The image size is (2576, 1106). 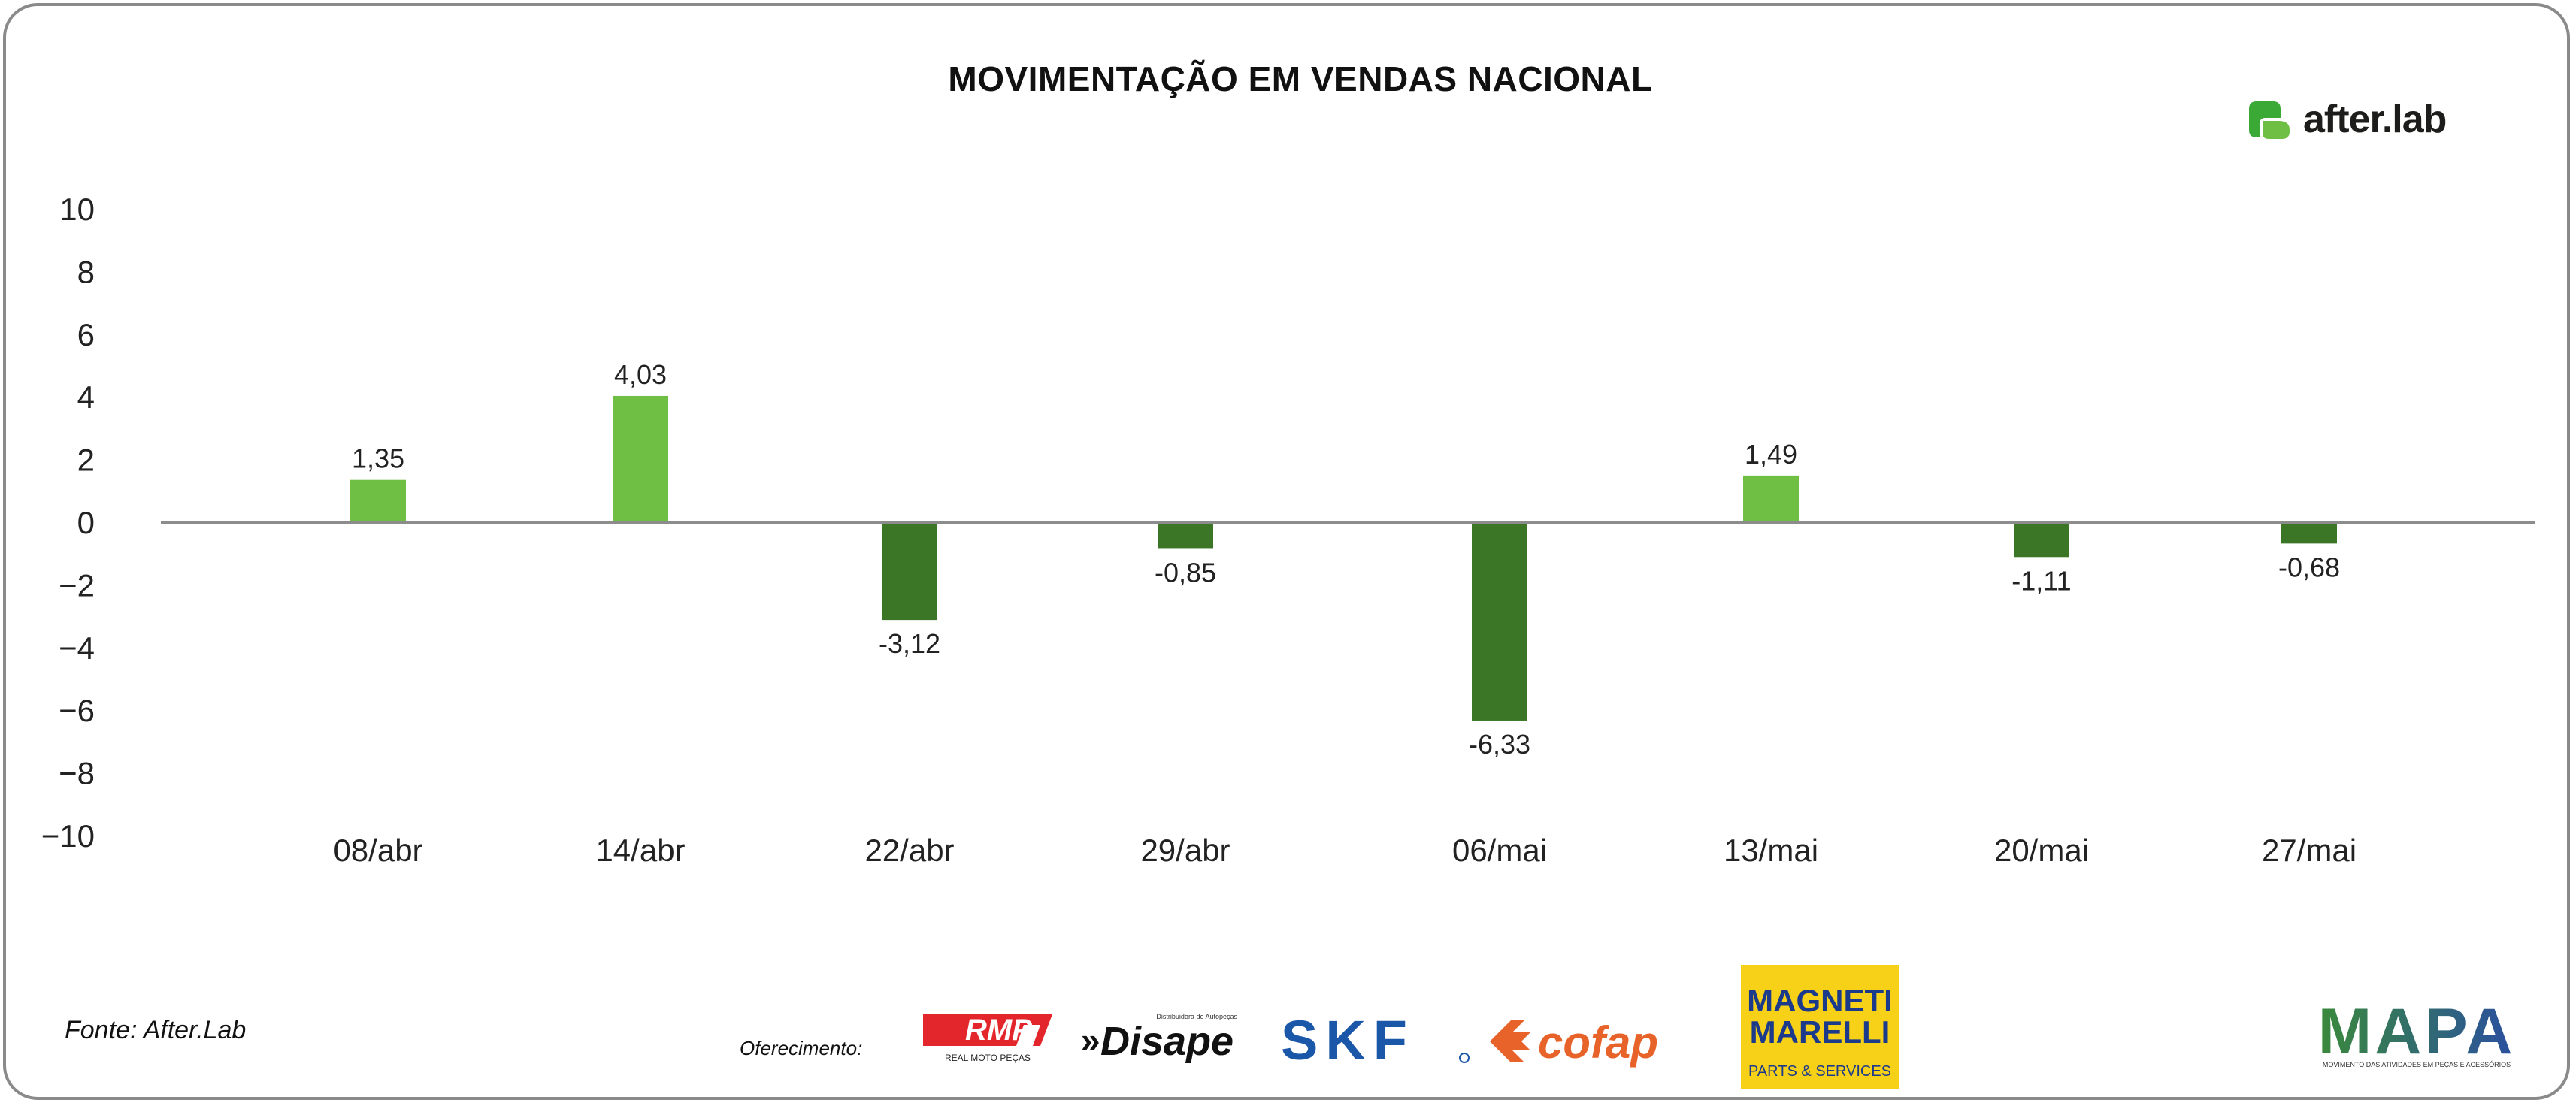 What do you see at coordinates (988, 1058) in the screenshot?
I see `rmp-tagline: REAL MOTO PEÇAS` at bounding box center [988, 1058].